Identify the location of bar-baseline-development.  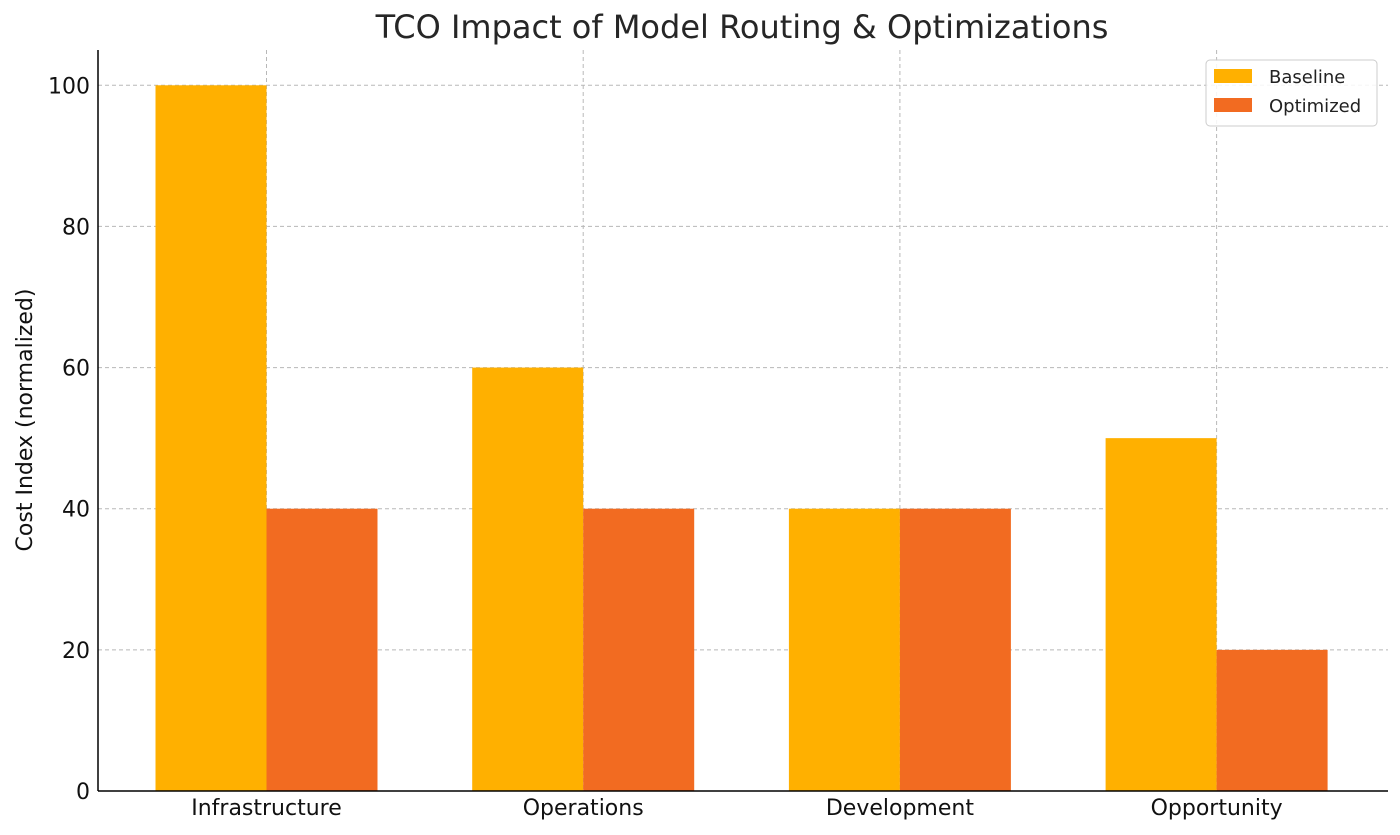
(844, 649).